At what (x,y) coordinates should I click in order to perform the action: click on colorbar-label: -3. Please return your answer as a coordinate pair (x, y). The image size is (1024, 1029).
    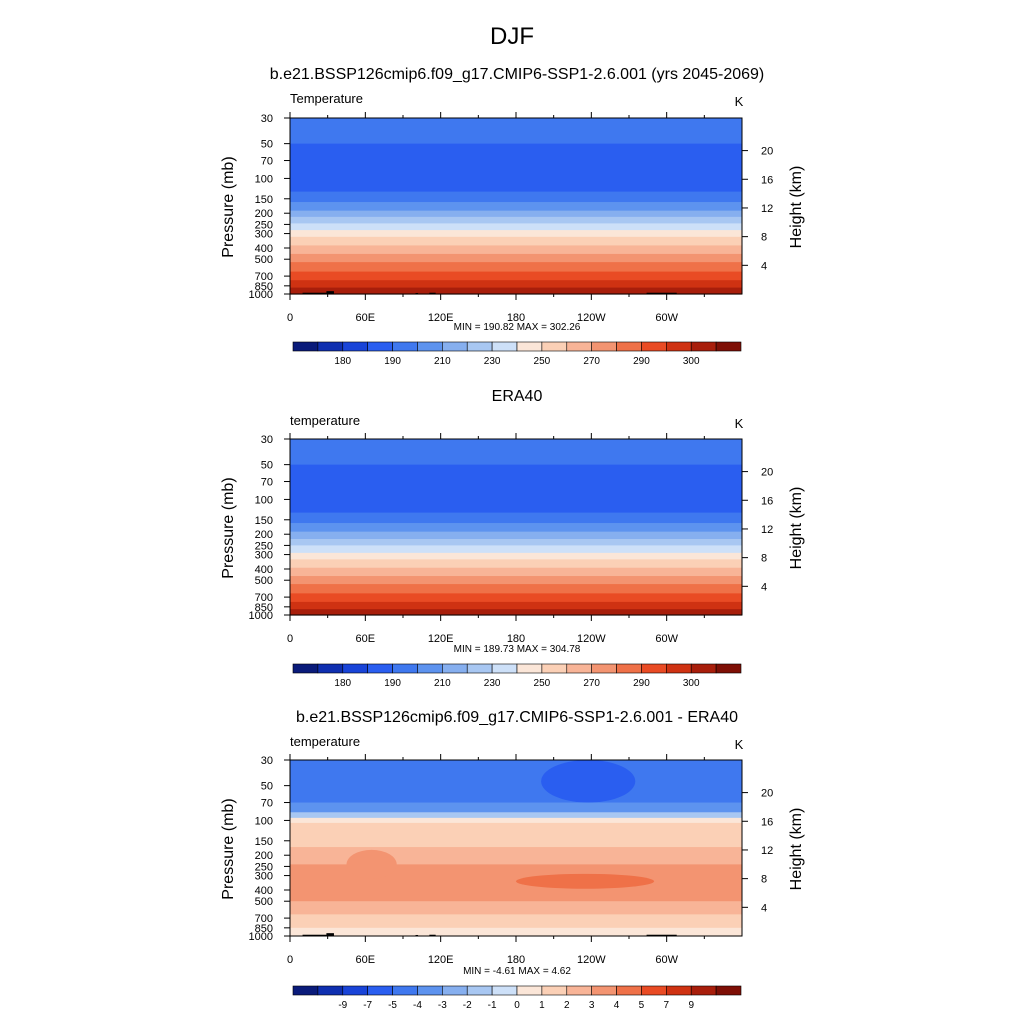
    Looking at the image, I should click on (442, 1005).